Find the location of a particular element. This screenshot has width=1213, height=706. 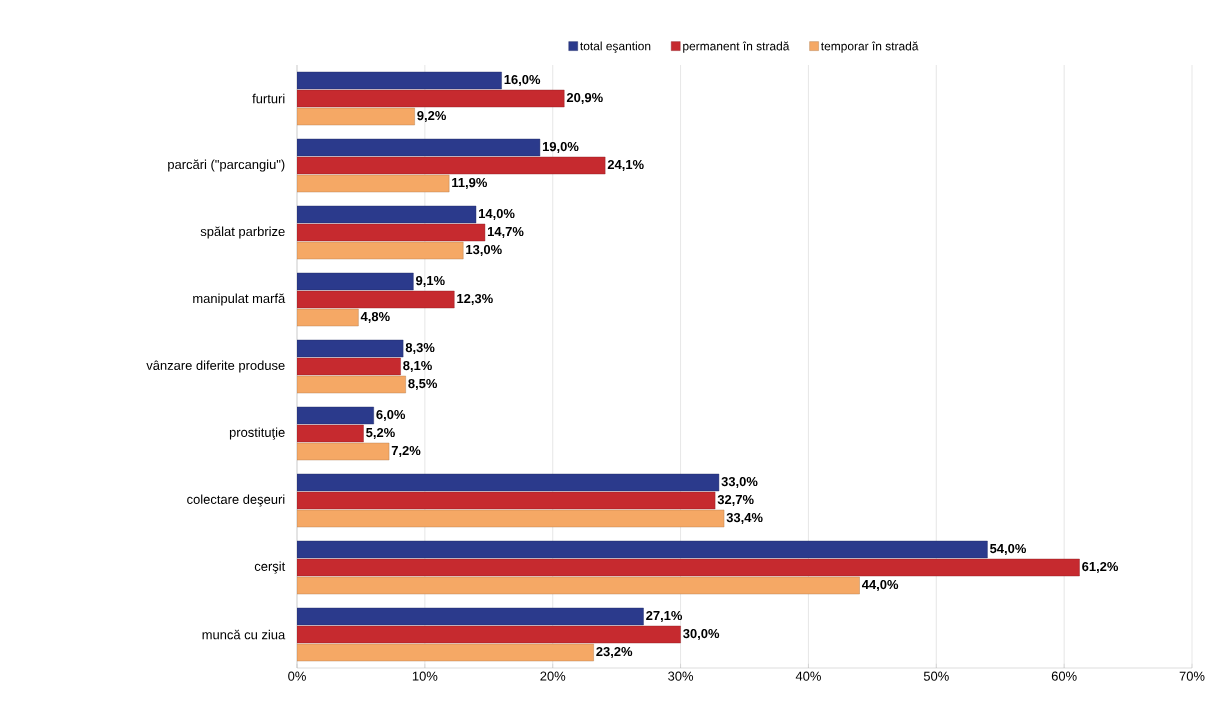

data-label: 6,0% is located at coordinates (391, 415).